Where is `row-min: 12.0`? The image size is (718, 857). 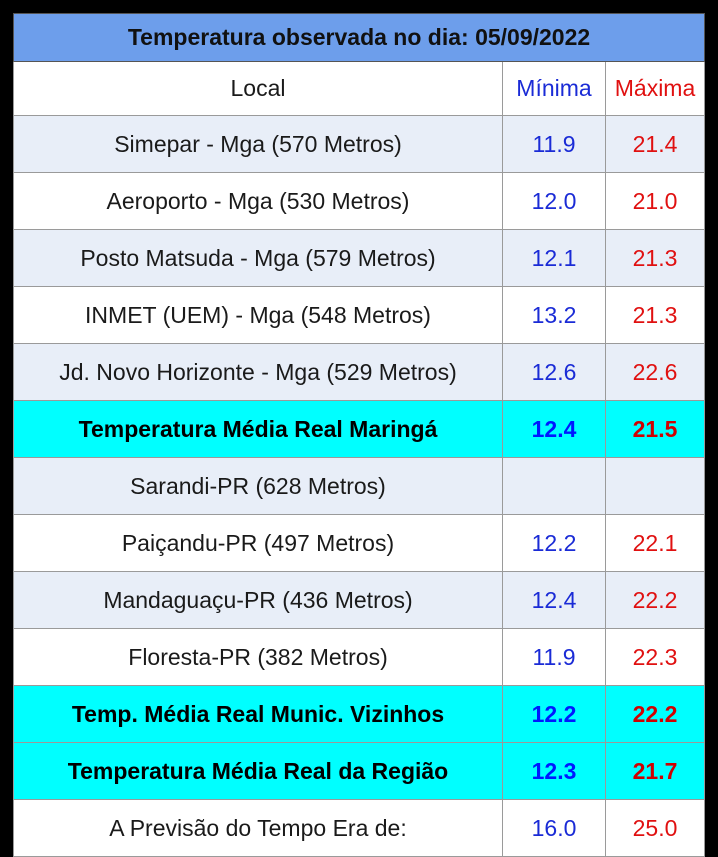
row-min: 12.0 is located at coordinates (554, 201).